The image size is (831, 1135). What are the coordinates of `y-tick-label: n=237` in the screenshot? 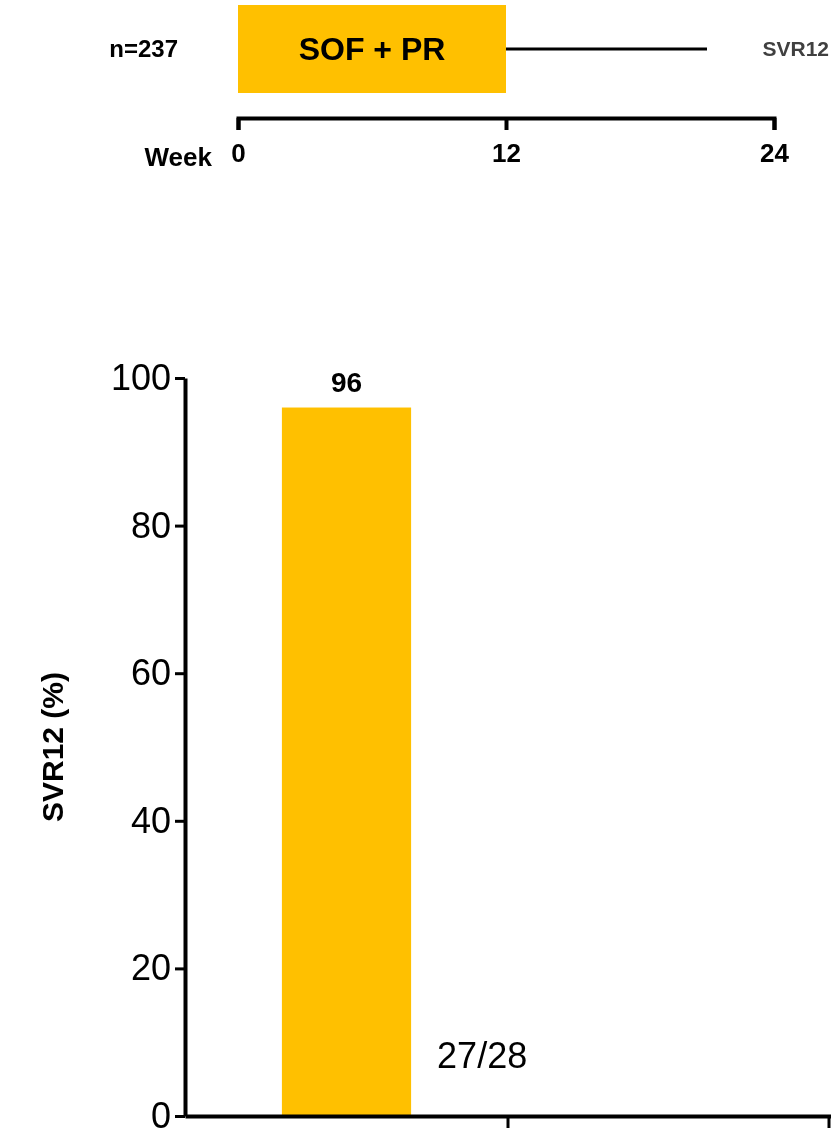 It's located at (143, 49).